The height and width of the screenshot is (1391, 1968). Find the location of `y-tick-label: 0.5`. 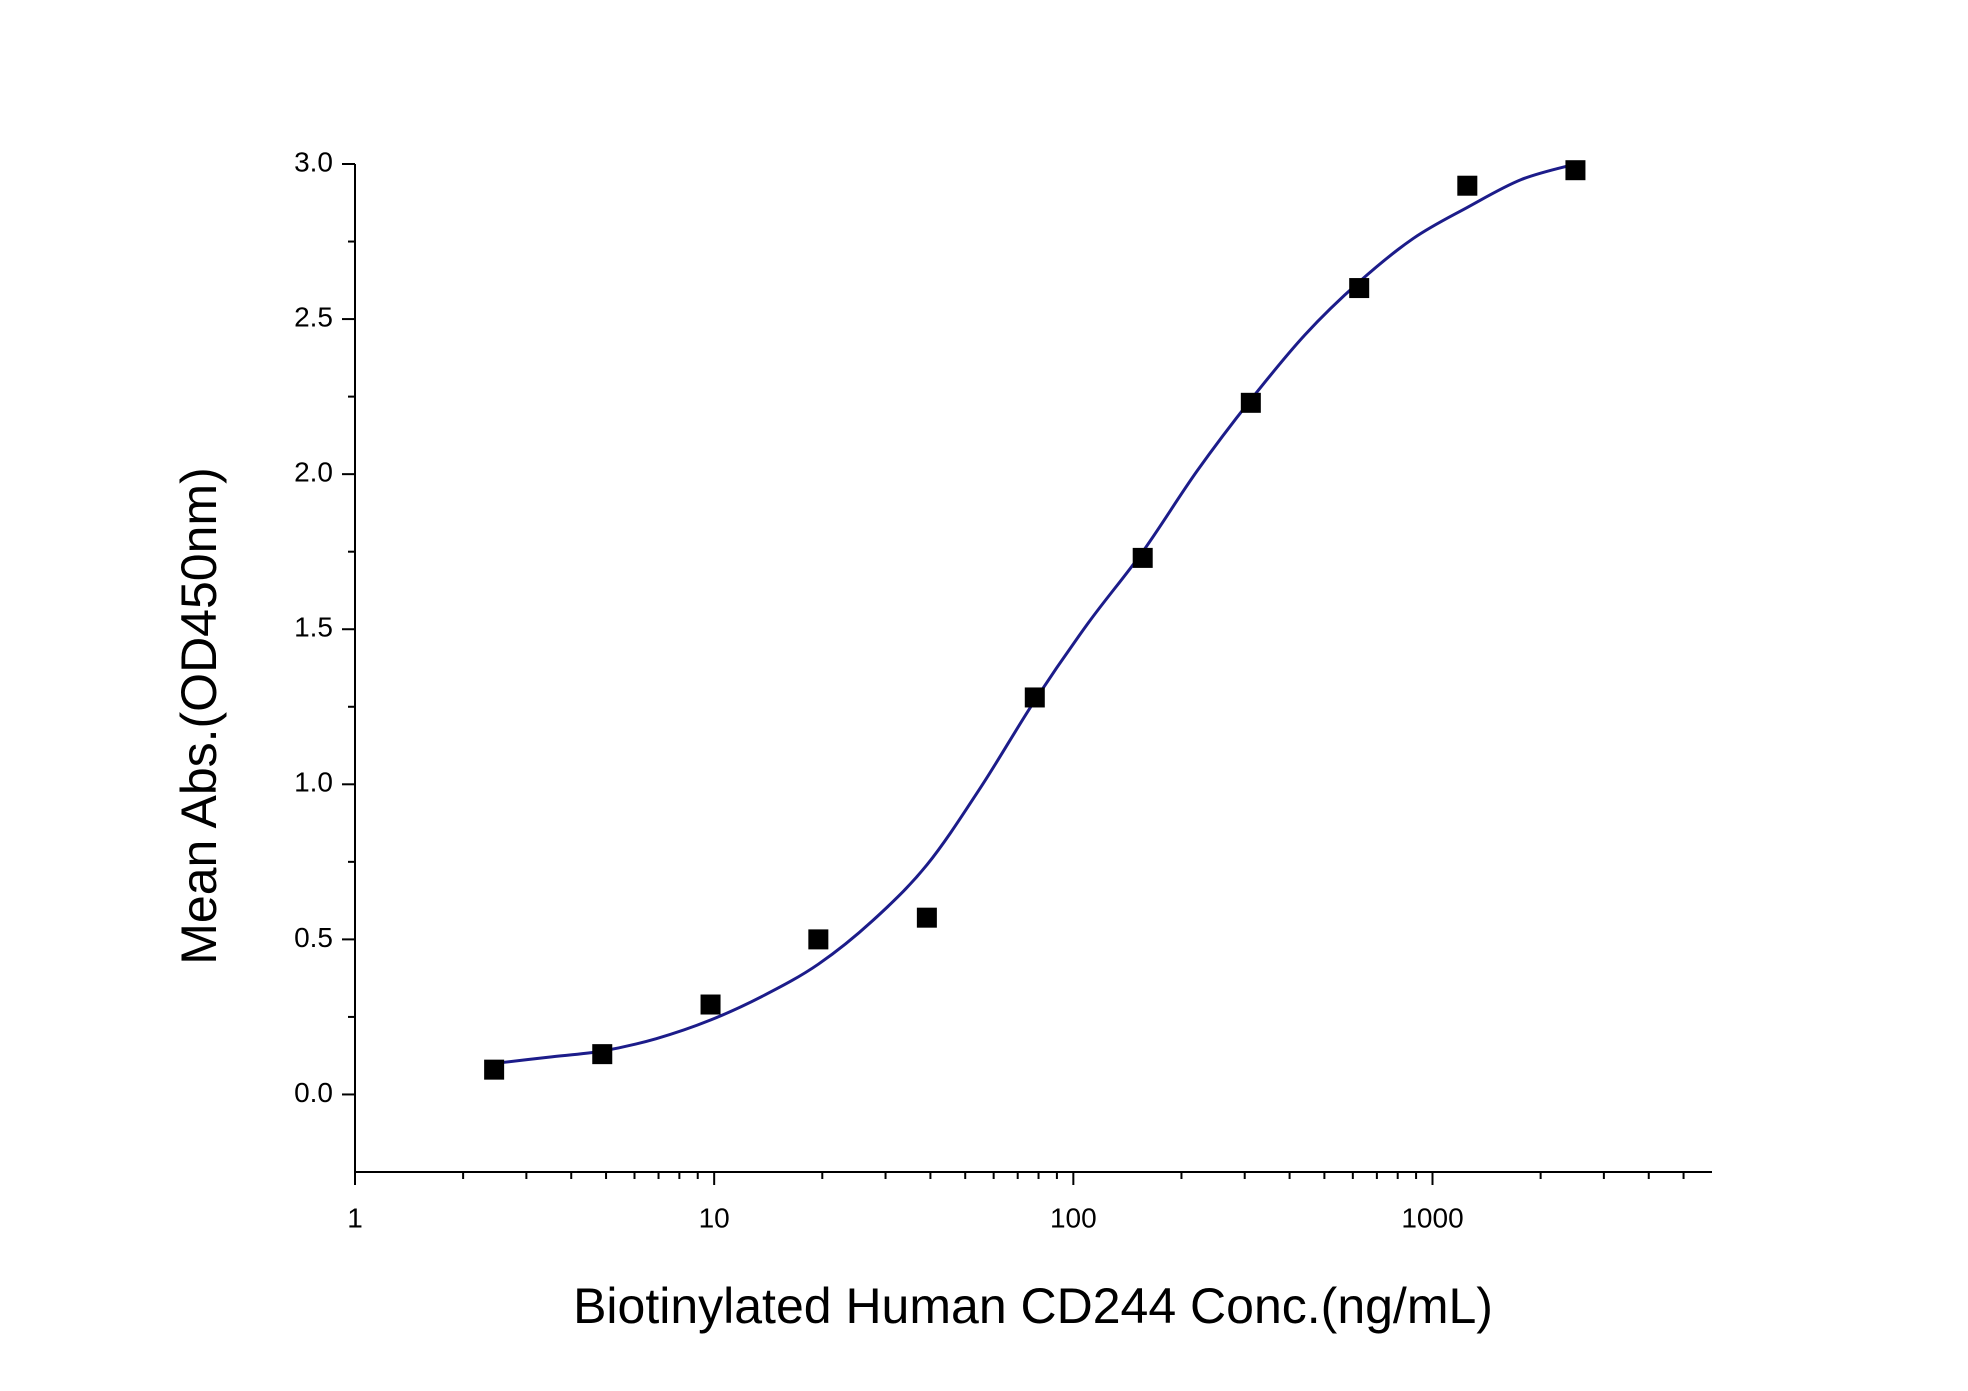

y-tick-label: 0.5 is located at coordinates (313, 937).